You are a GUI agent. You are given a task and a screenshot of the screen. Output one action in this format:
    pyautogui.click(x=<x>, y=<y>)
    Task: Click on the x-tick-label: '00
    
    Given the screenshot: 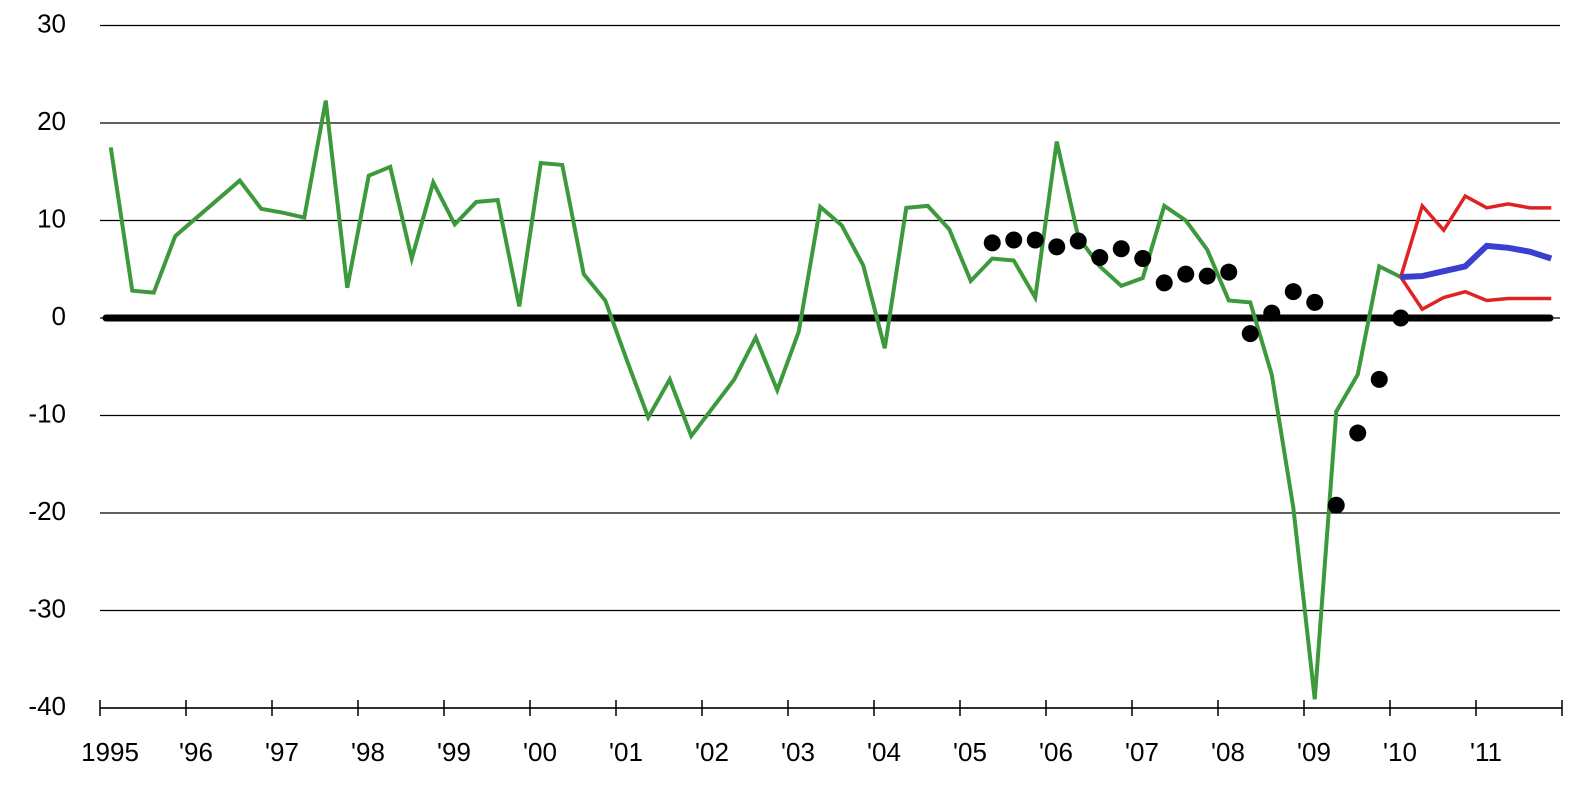 What is the action you would take?
    pyautogui.click(x=540, y=752)
    